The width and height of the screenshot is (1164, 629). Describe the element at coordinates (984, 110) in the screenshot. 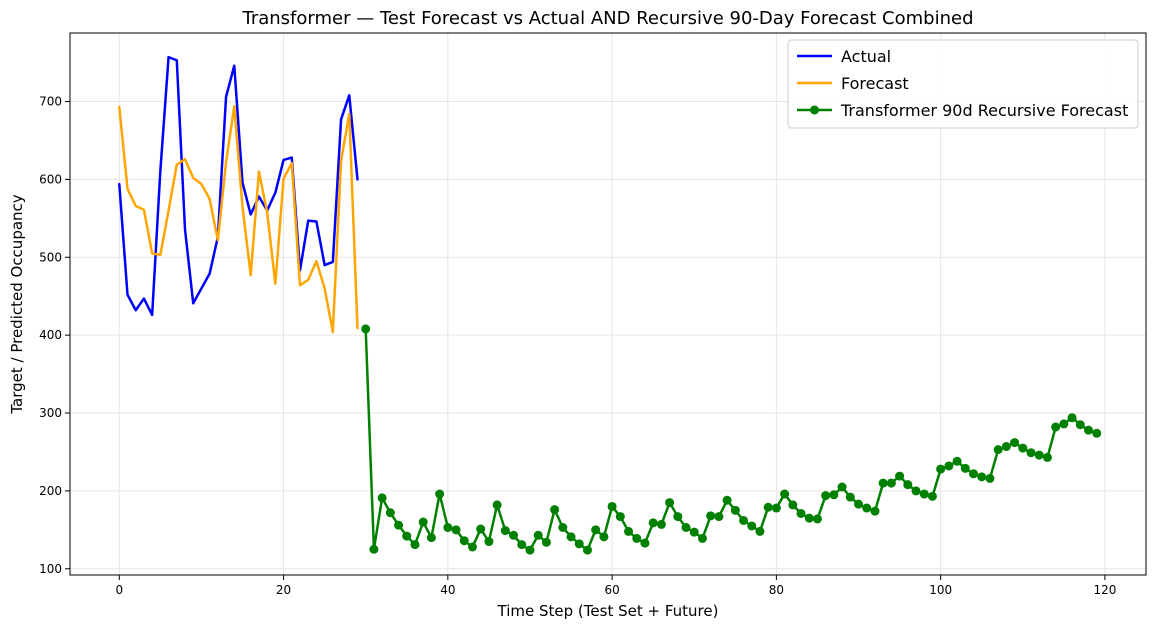

I see `legend-label: Transformer 90d Recursive Forecast` at that location.